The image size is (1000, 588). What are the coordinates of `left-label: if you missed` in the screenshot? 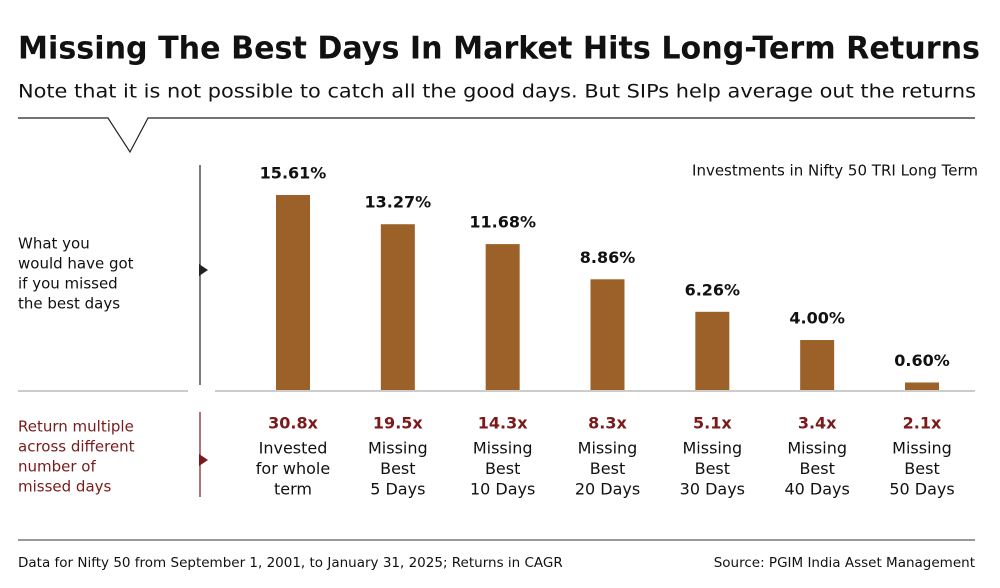 It's located at (68, 284).